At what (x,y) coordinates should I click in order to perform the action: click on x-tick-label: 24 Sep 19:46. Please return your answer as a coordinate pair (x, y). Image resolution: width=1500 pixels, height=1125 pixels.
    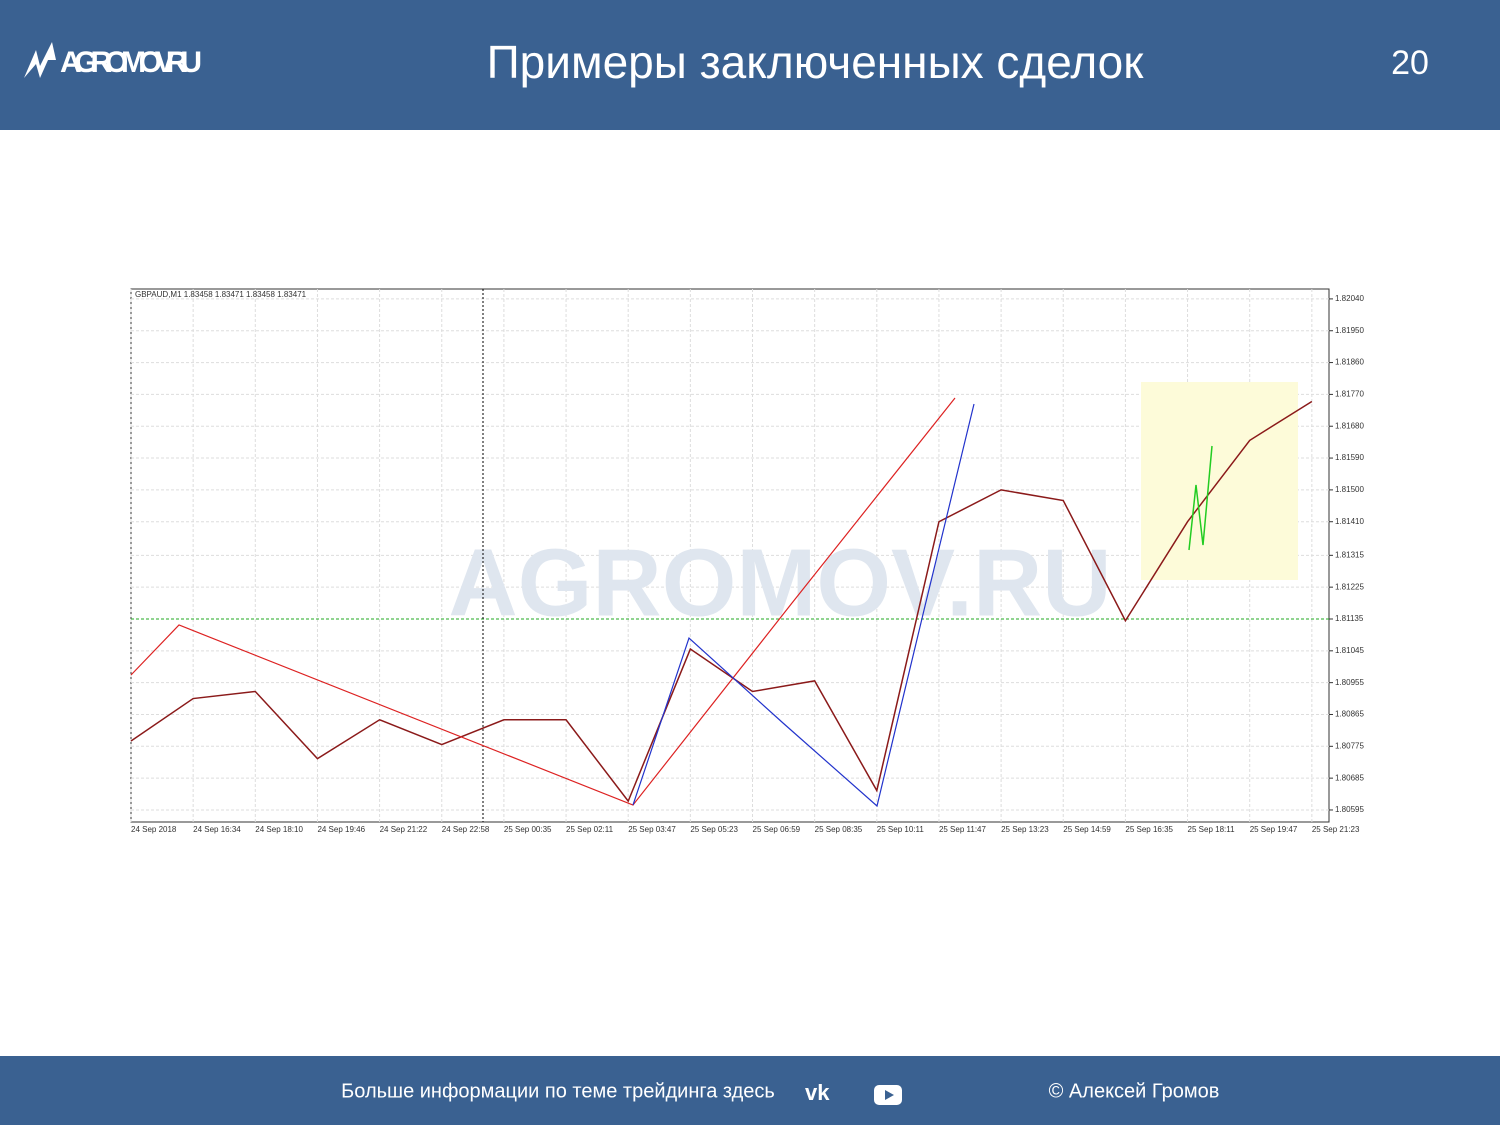
    Looking at the image, I should click on (341, 829).